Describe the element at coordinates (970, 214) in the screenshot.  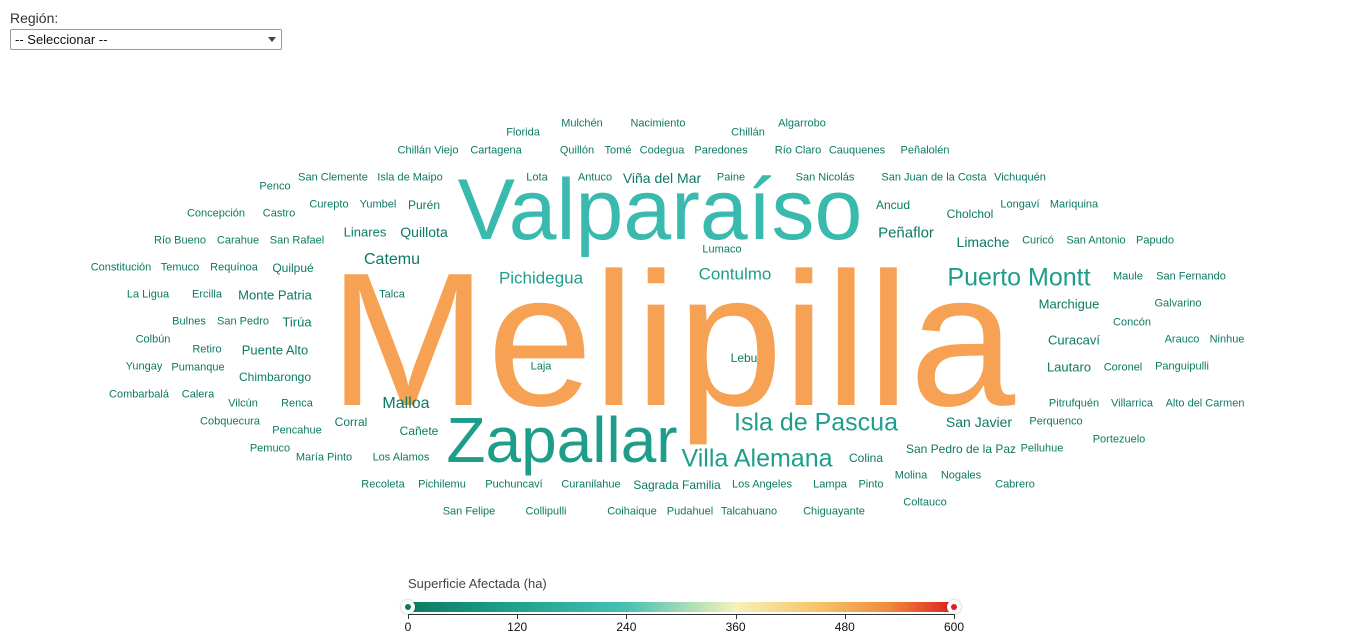
I see `word-cholchol: Cholchol` at that location.